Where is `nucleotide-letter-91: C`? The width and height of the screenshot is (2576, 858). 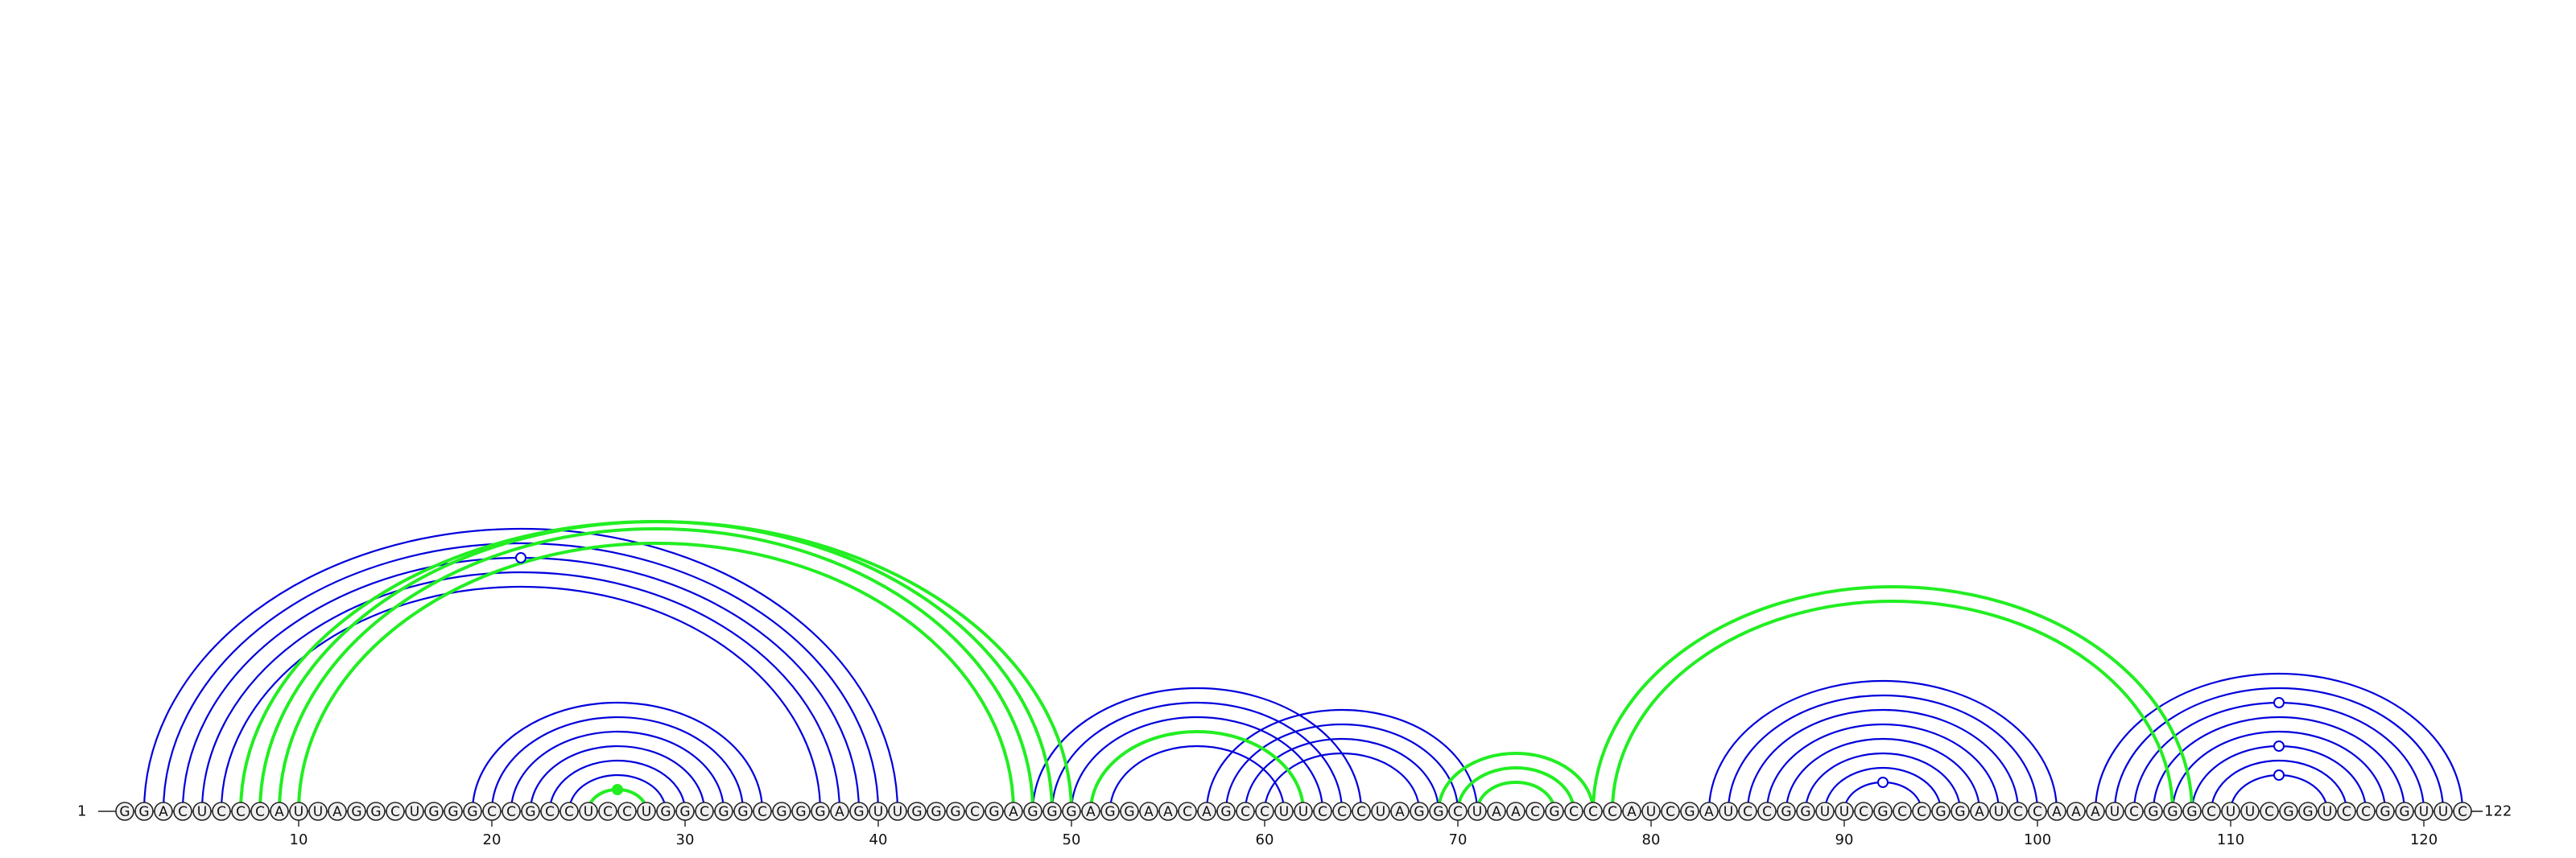
nucleotide-letter-91: C is located at coordinates (1863, 812).